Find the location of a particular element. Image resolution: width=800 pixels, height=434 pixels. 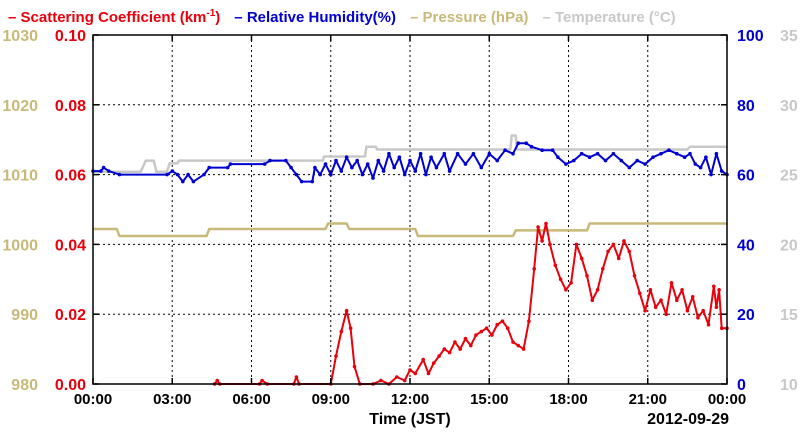

scatter-tick-label: 0.10 is located at coordinates (70, 36).